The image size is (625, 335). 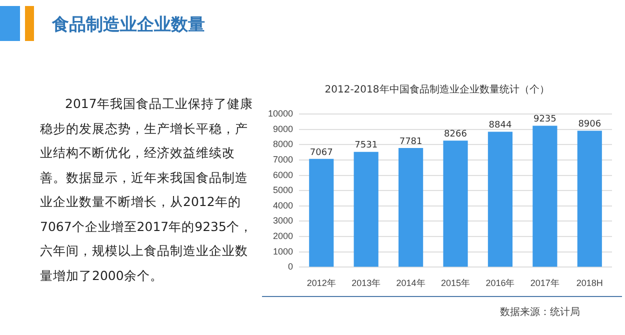 I want to click on y-tick-label: 2000, so click(x=283, y=236).